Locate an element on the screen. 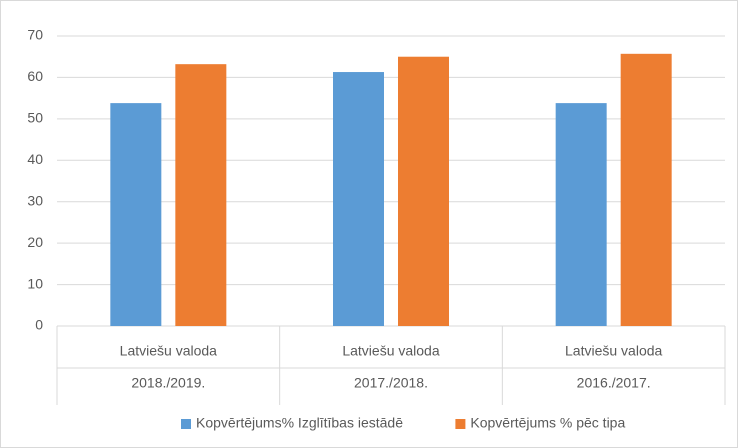 This screenshot has width=738, height=448. y-tick-label: 0 is located at coordinates (39, 325).